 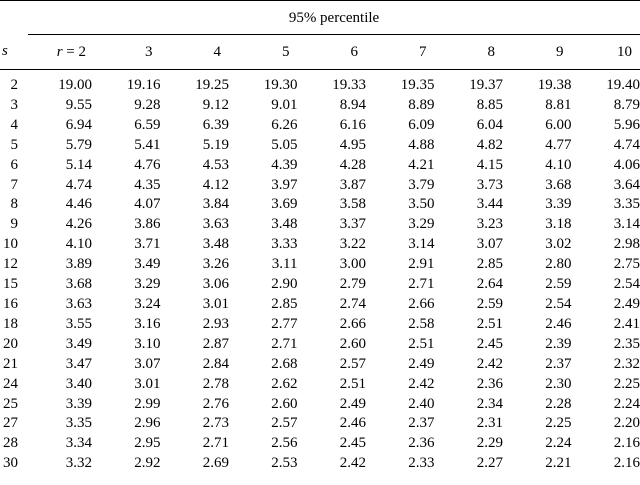 What do you see at coordinates (352, 164) in the screenshot?
I see `table-cell: 4.28` at bounding box center [352, 164].